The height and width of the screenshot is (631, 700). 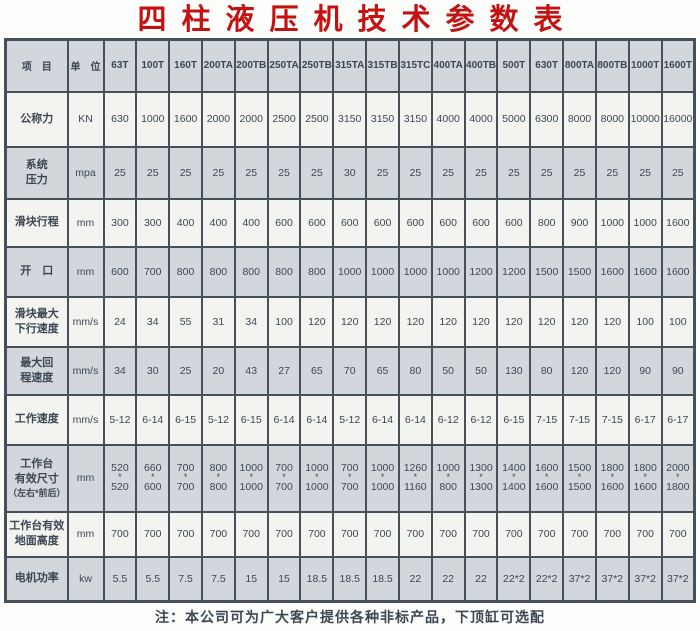 I want to click on value-cell: 8000, so click(x=612, y=119).